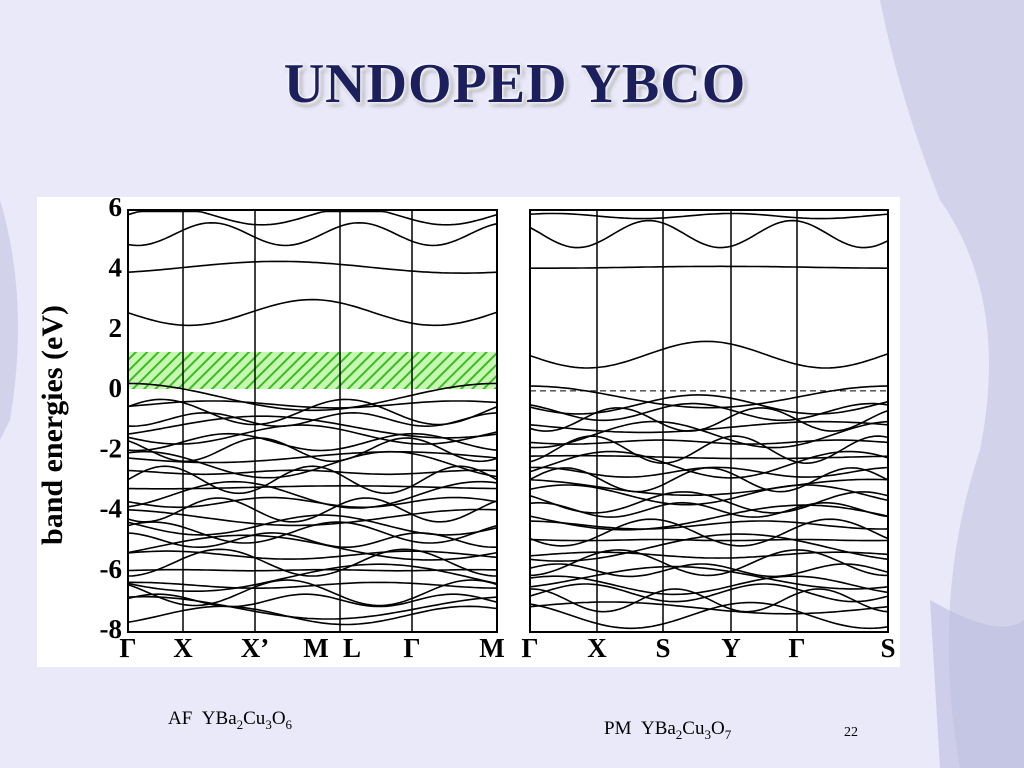 Image resolution: width=1024 pixels, height=768 pixels. I want to click on formula-subscript: 7, so click(728, 734).